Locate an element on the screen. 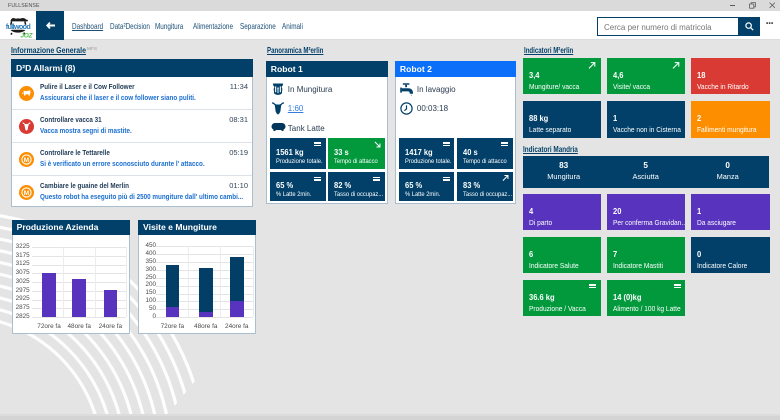 The image size is (780, 420). svg-text: JOZ is located at coordinates (27, 36).